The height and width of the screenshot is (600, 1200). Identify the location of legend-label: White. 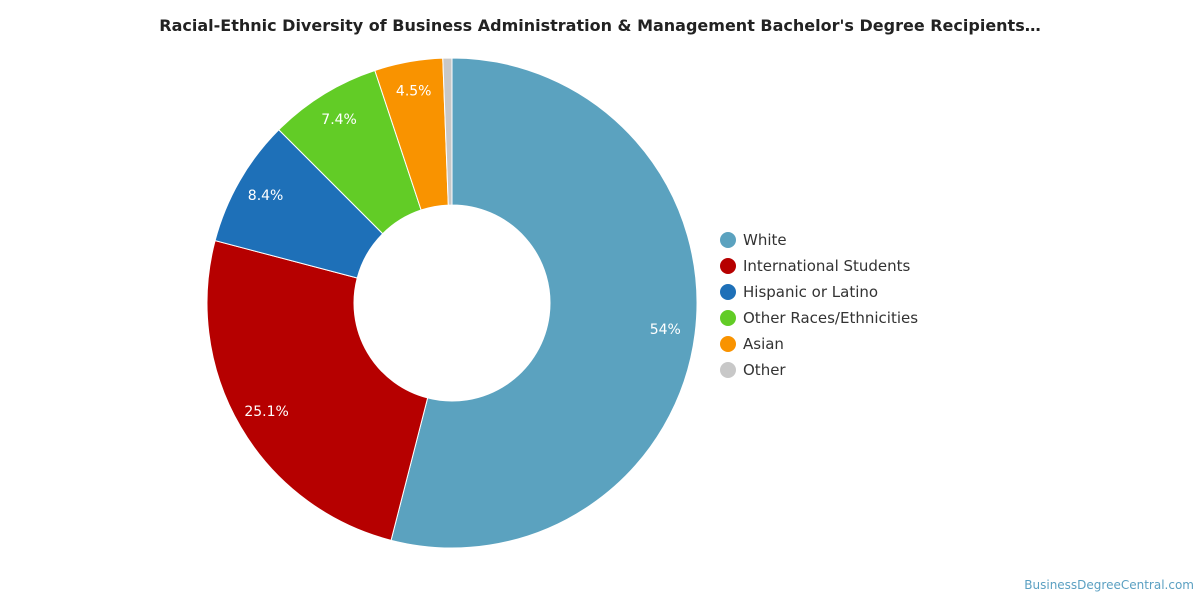
(765, 240).